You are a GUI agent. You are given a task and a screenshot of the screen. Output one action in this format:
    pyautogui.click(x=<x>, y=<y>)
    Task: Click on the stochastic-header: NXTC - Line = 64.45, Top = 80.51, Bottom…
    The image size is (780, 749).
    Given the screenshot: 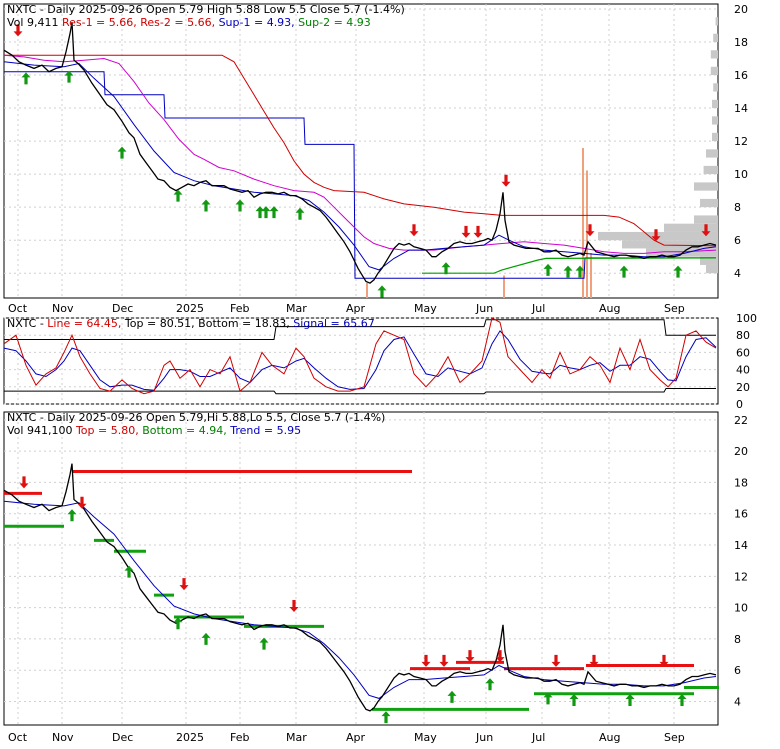 What is the action you would take?
    pyautogui.click(x=191, y=323)
    